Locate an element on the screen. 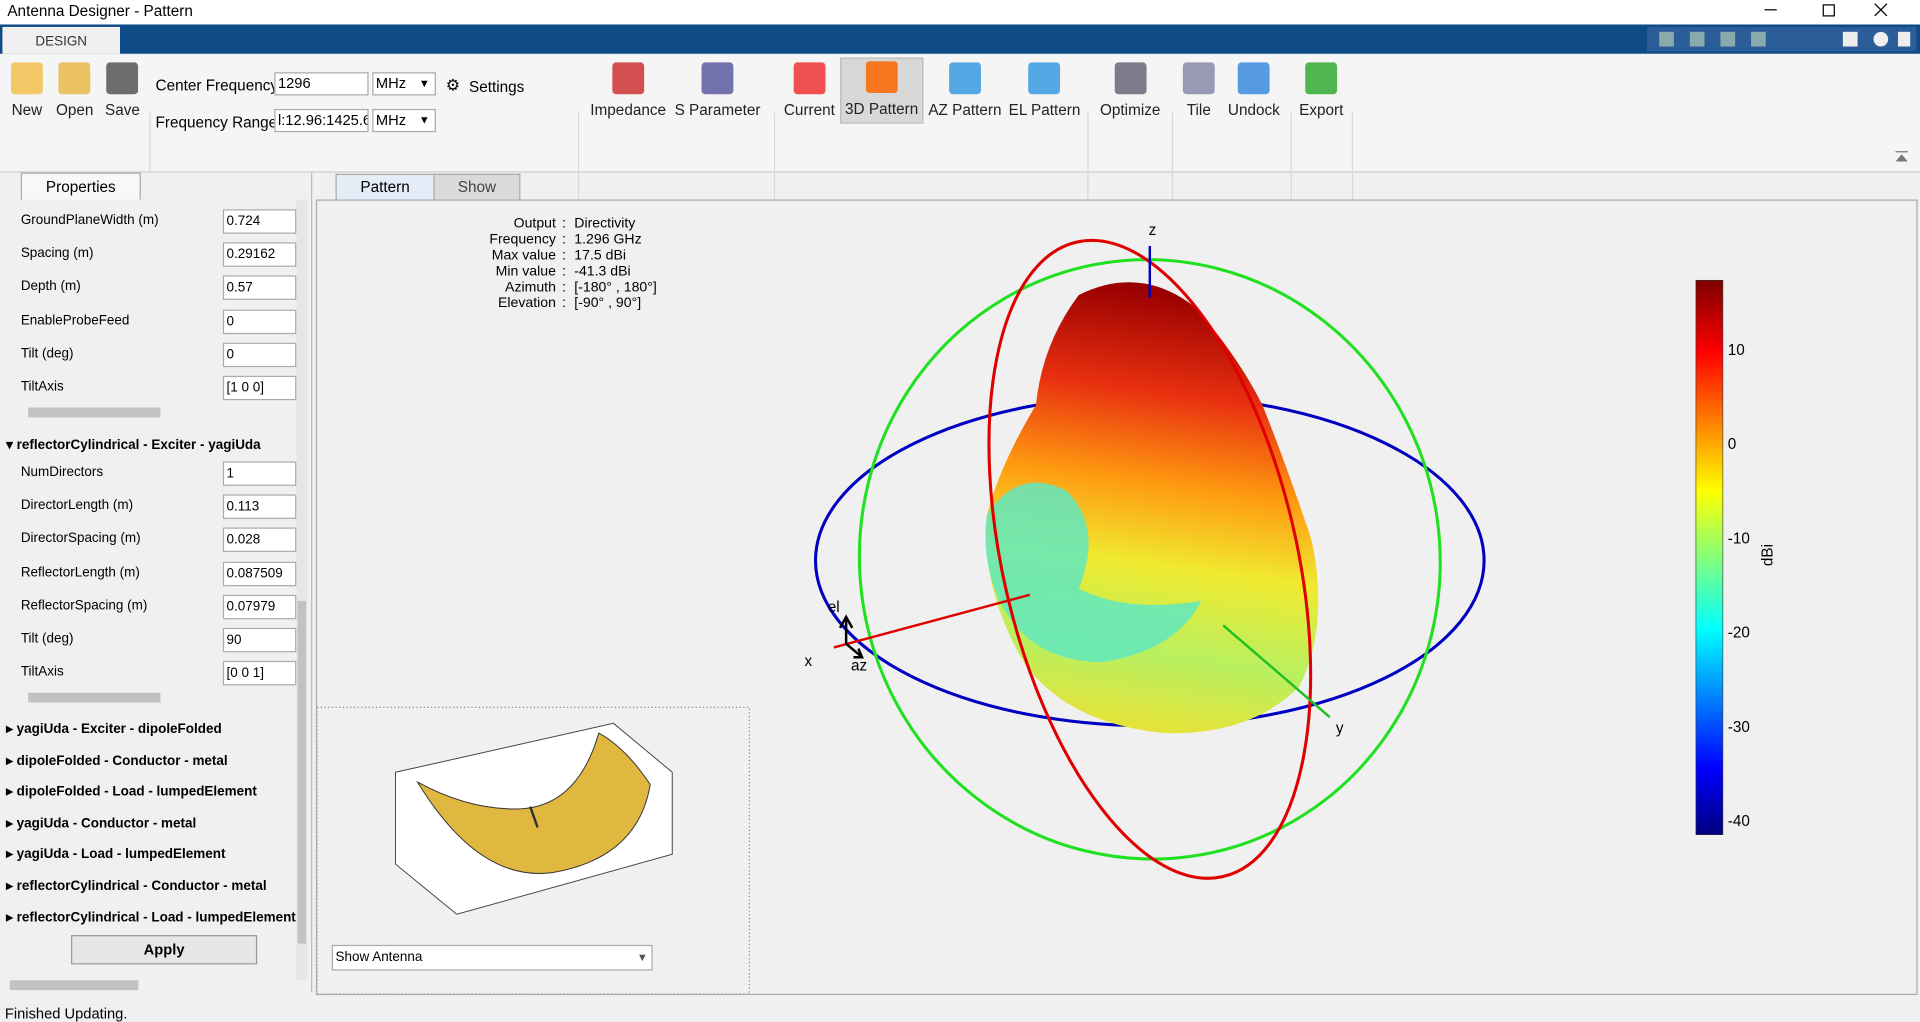 The width and height of the screenshot is (1920, 1022). info-label: Elevation is located at coordinates (526, 303).